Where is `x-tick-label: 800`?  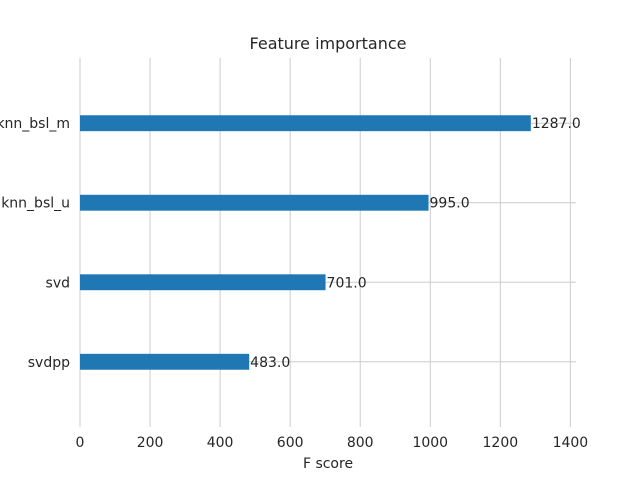
x-tick-label: 800 is located at coordinates (360, 443).